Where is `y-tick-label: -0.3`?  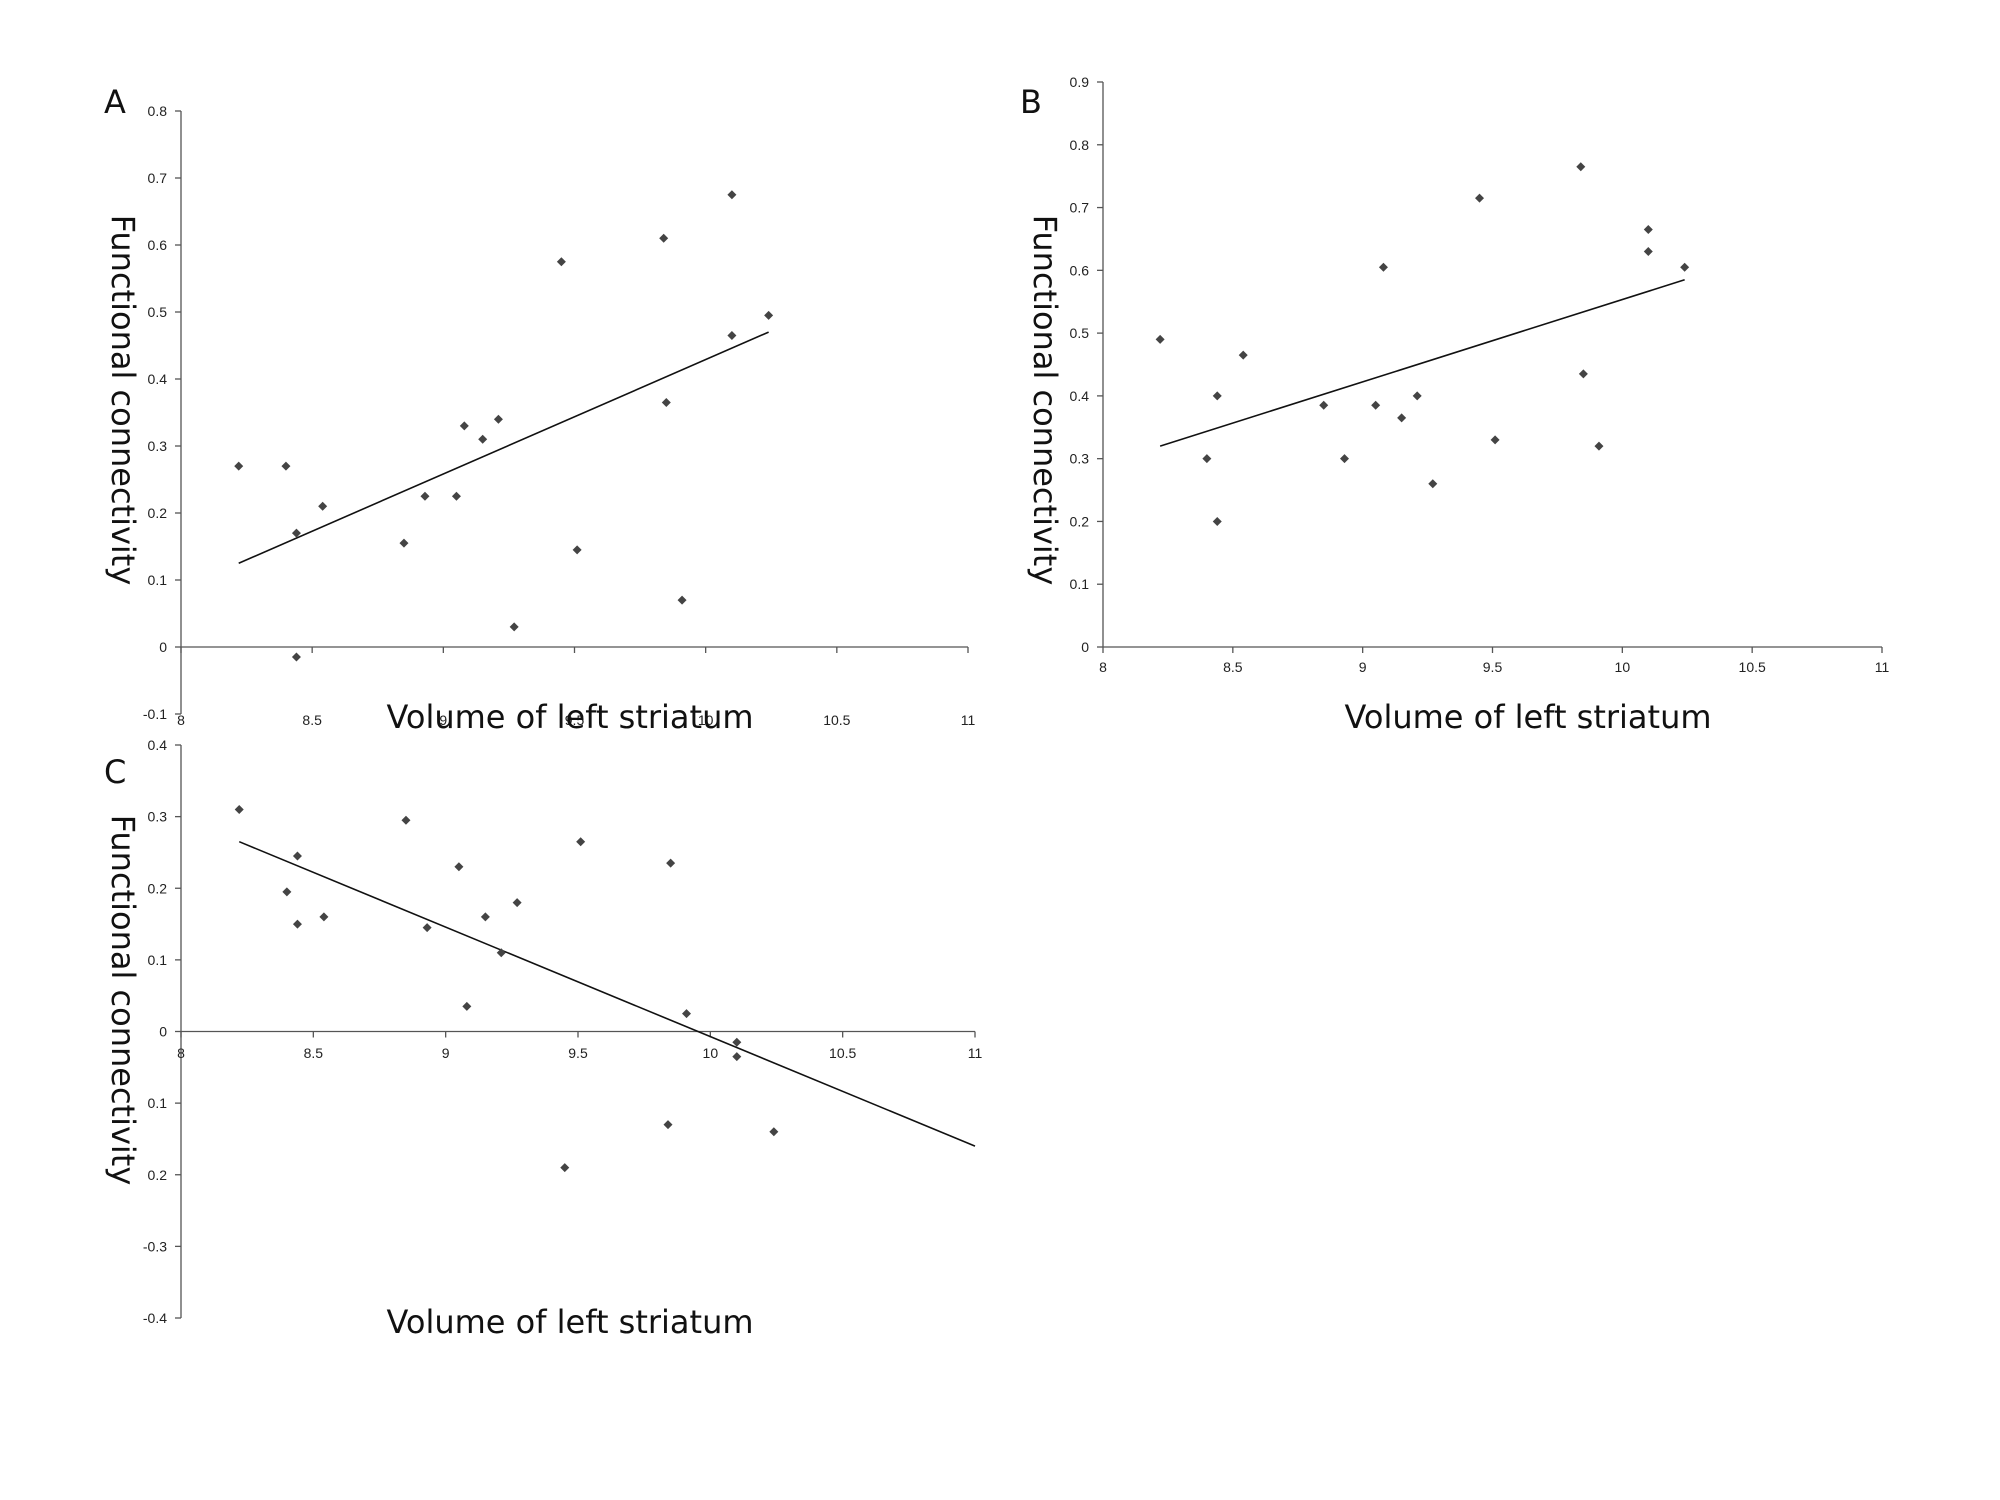
y-tick-label: -0.3 is located at coordinates (155, 1246).